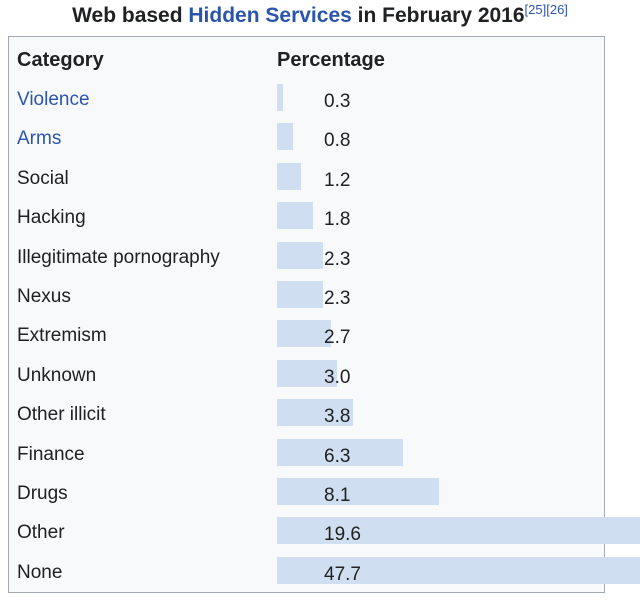 This screenshot has height=602, width=640. What do you see at coordinates (118, 257) in the screenshot?
I see `category-label: Illegitimate pornography` at bounding box center [118, 257].